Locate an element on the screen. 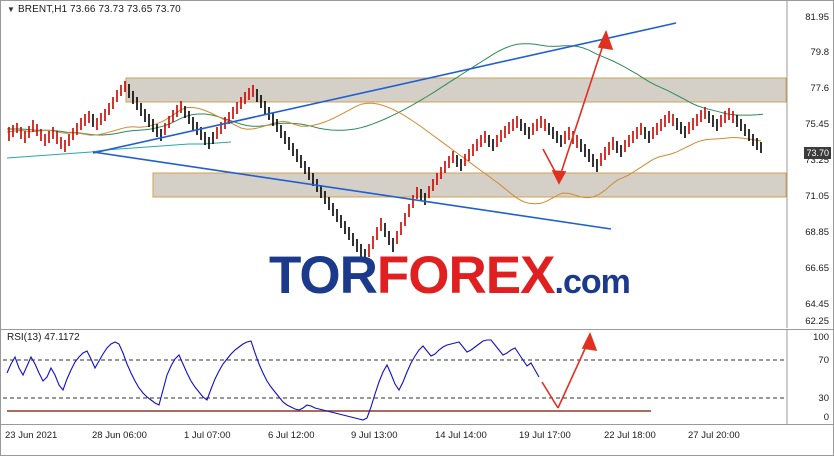 The image size is (834, 456). price-tick-0: 81.95 is located at coordinates (817, 17).